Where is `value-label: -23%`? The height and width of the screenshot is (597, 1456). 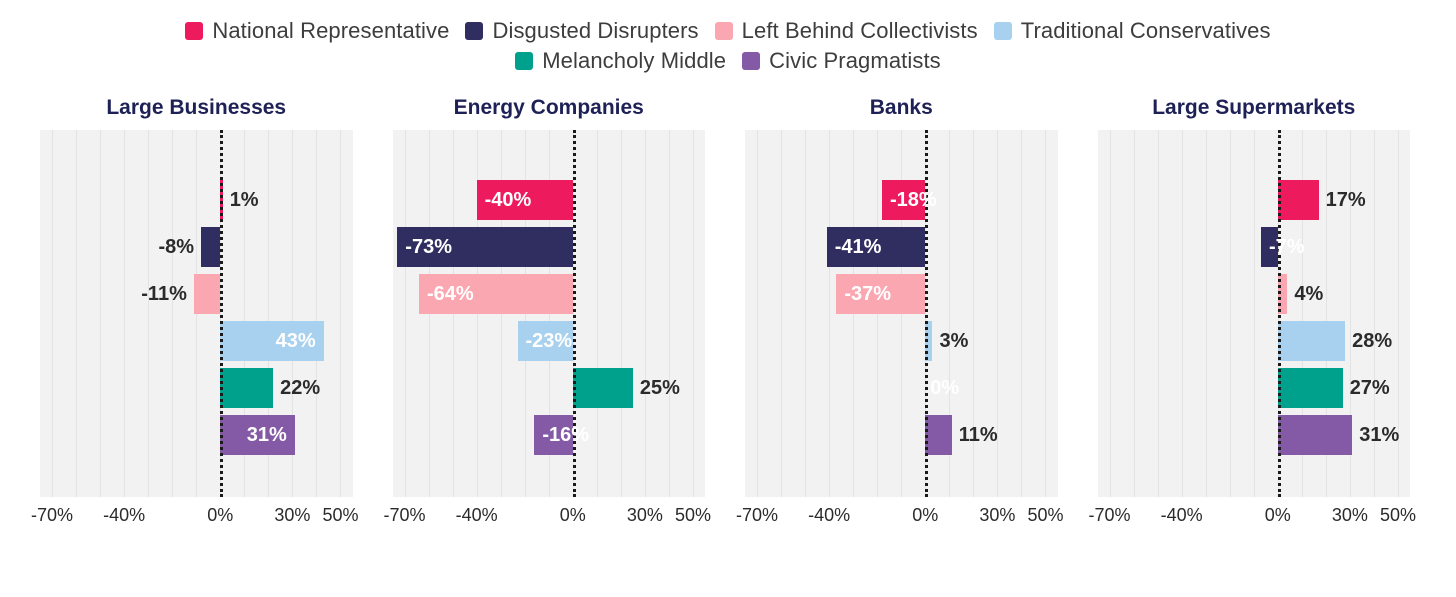 value-label: -23% is located at coordinates (549, 341).